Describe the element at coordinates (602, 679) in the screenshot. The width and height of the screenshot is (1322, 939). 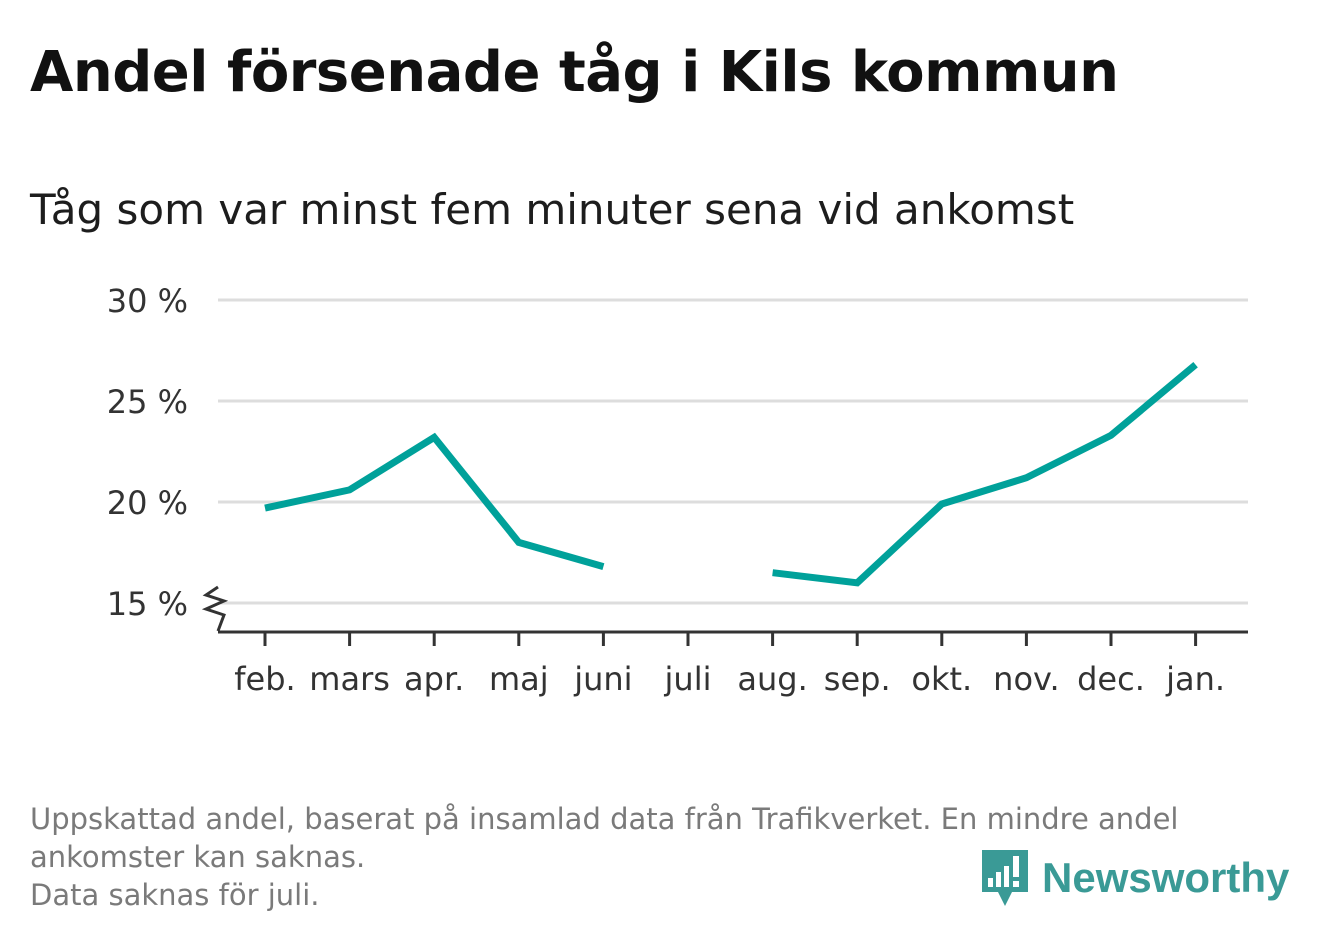
I see `x-tick-label: juni` at that location.